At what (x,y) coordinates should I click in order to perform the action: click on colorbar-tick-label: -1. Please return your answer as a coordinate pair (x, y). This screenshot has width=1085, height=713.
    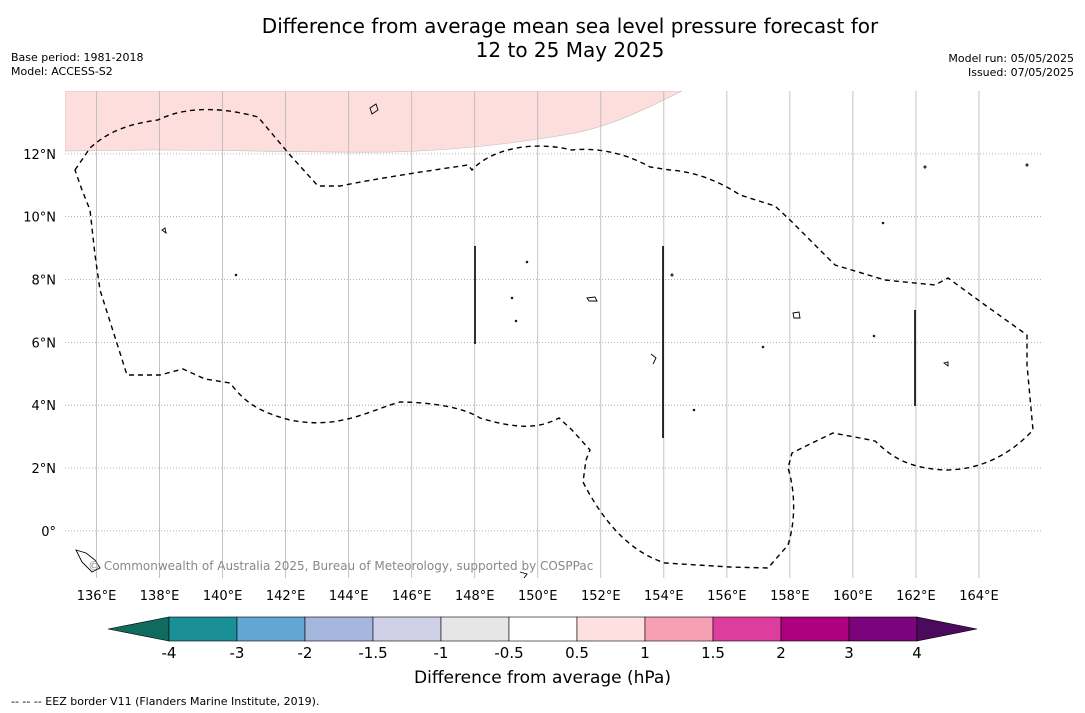
    Looking at the image, I should click on (441, 653).